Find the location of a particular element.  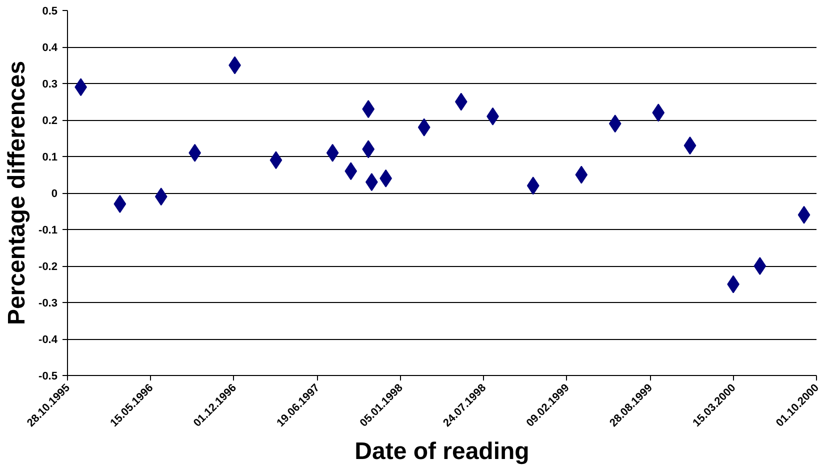

y-tick-label: 0.1 is located at coordinates (50, 158).